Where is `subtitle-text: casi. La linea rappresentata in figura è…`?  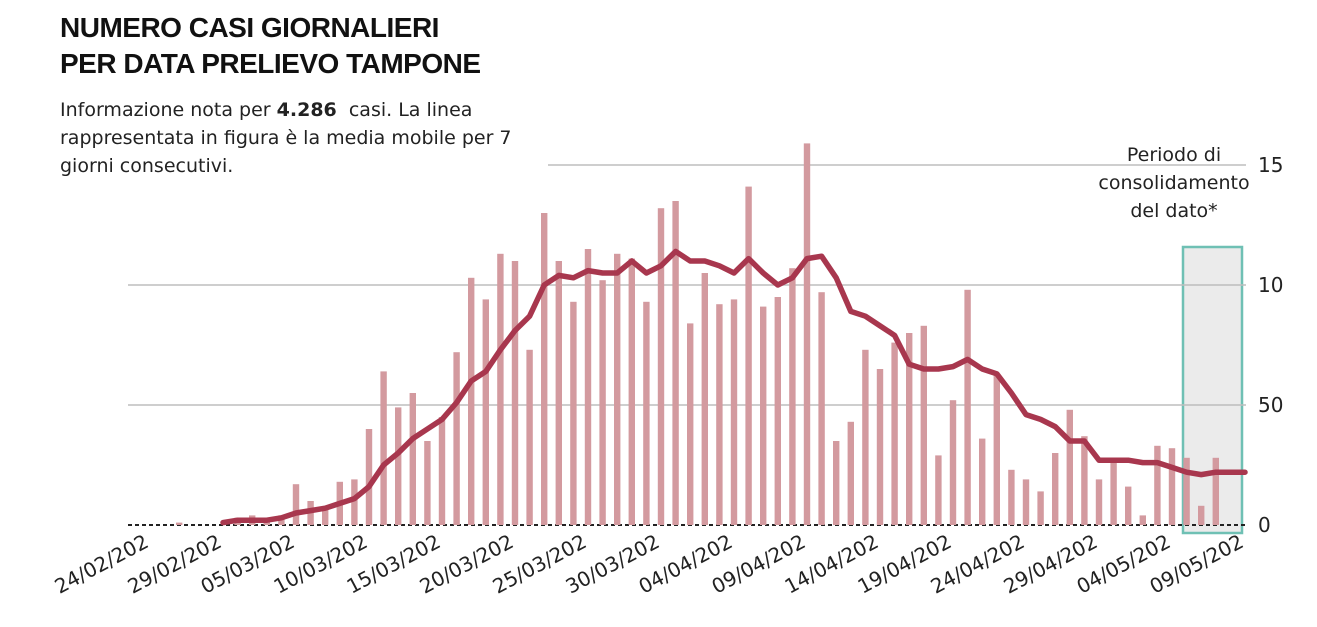
subtitle-text: casi. La linea rappresentata in figura è… is located at coordinates (286, 138).